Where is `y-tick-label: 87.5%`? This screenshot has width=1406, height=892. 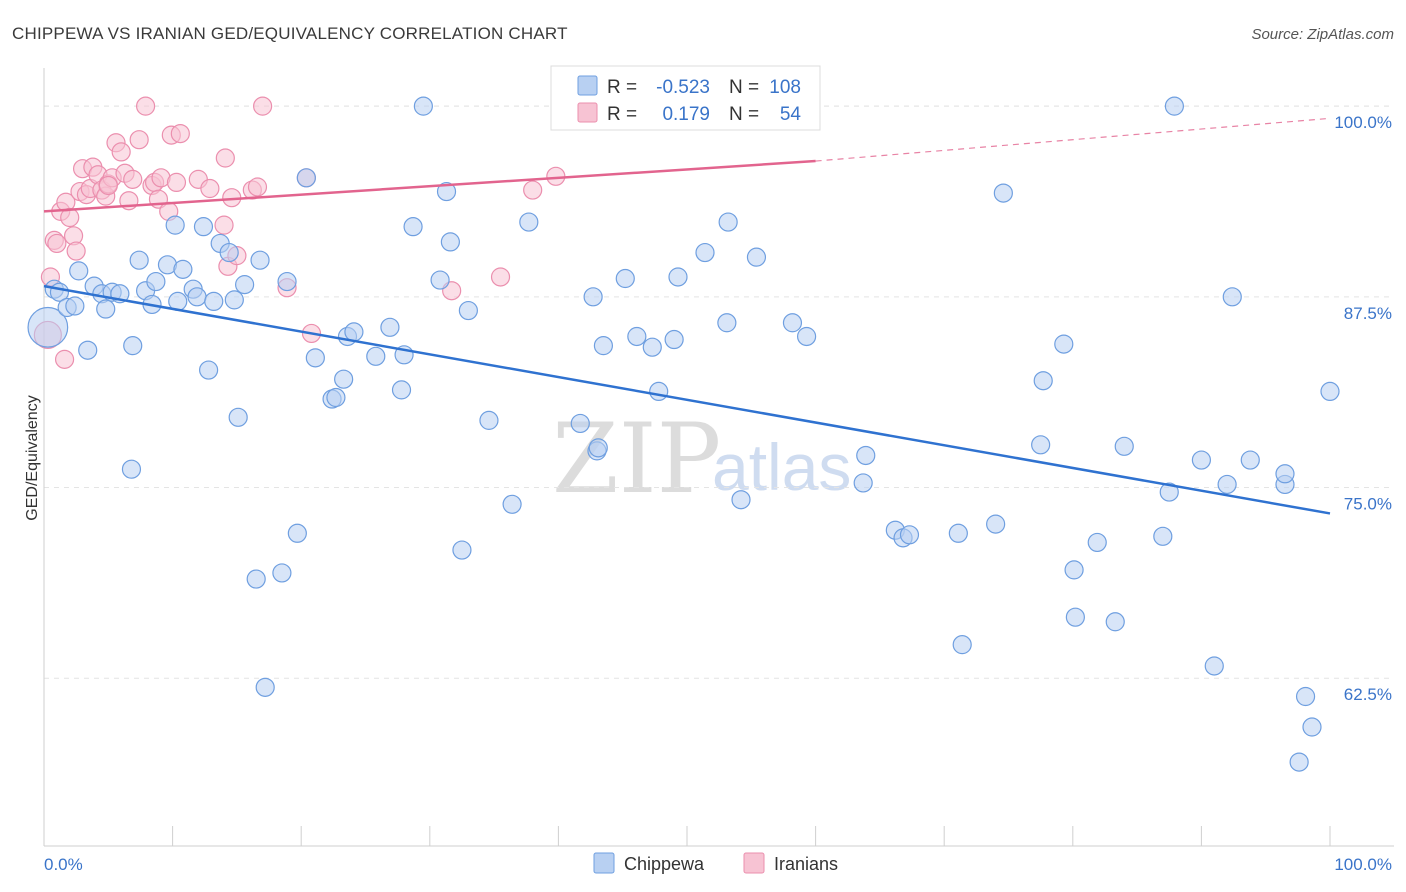
y-tick-label: 87.5% is located at coordinates (1368, 313).